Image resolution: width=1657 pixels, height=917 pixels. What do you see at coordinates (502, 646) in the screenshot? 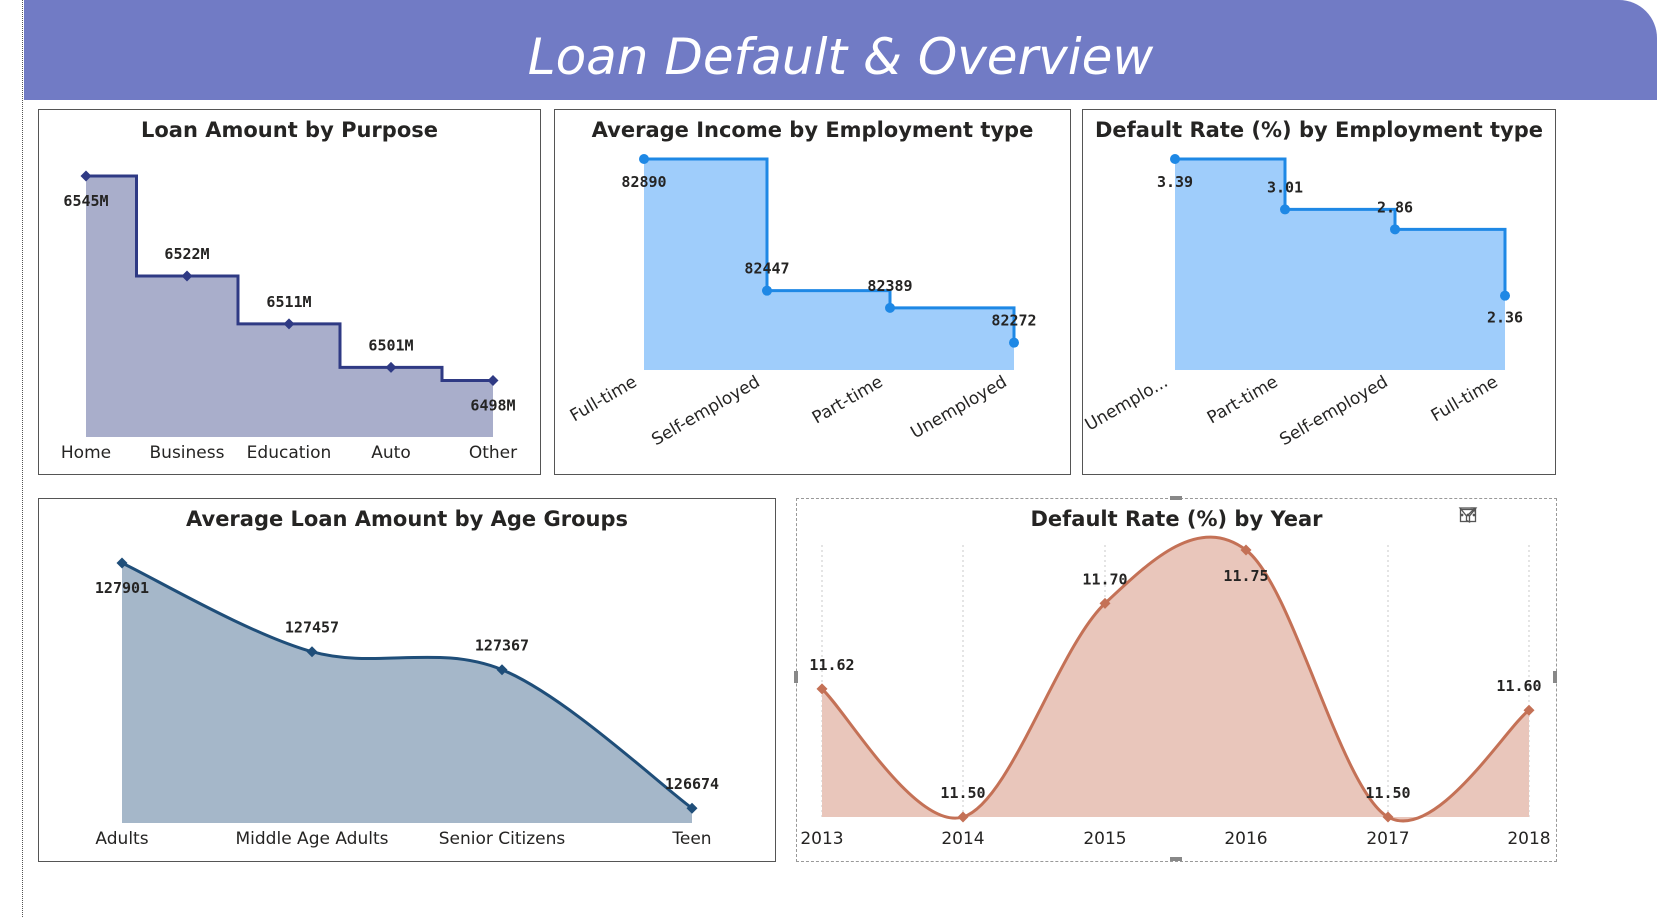
I see `data-label: 127367` at bounding box center [502, 646].